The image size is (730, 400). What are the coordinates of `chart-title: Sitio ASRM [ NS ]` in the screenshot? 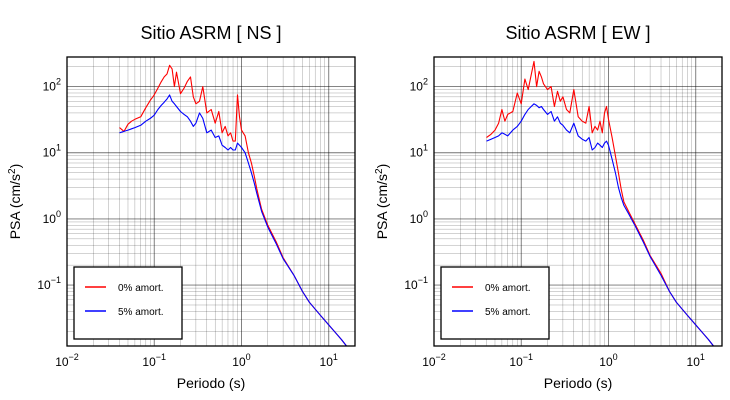 It's located at (210, 33).